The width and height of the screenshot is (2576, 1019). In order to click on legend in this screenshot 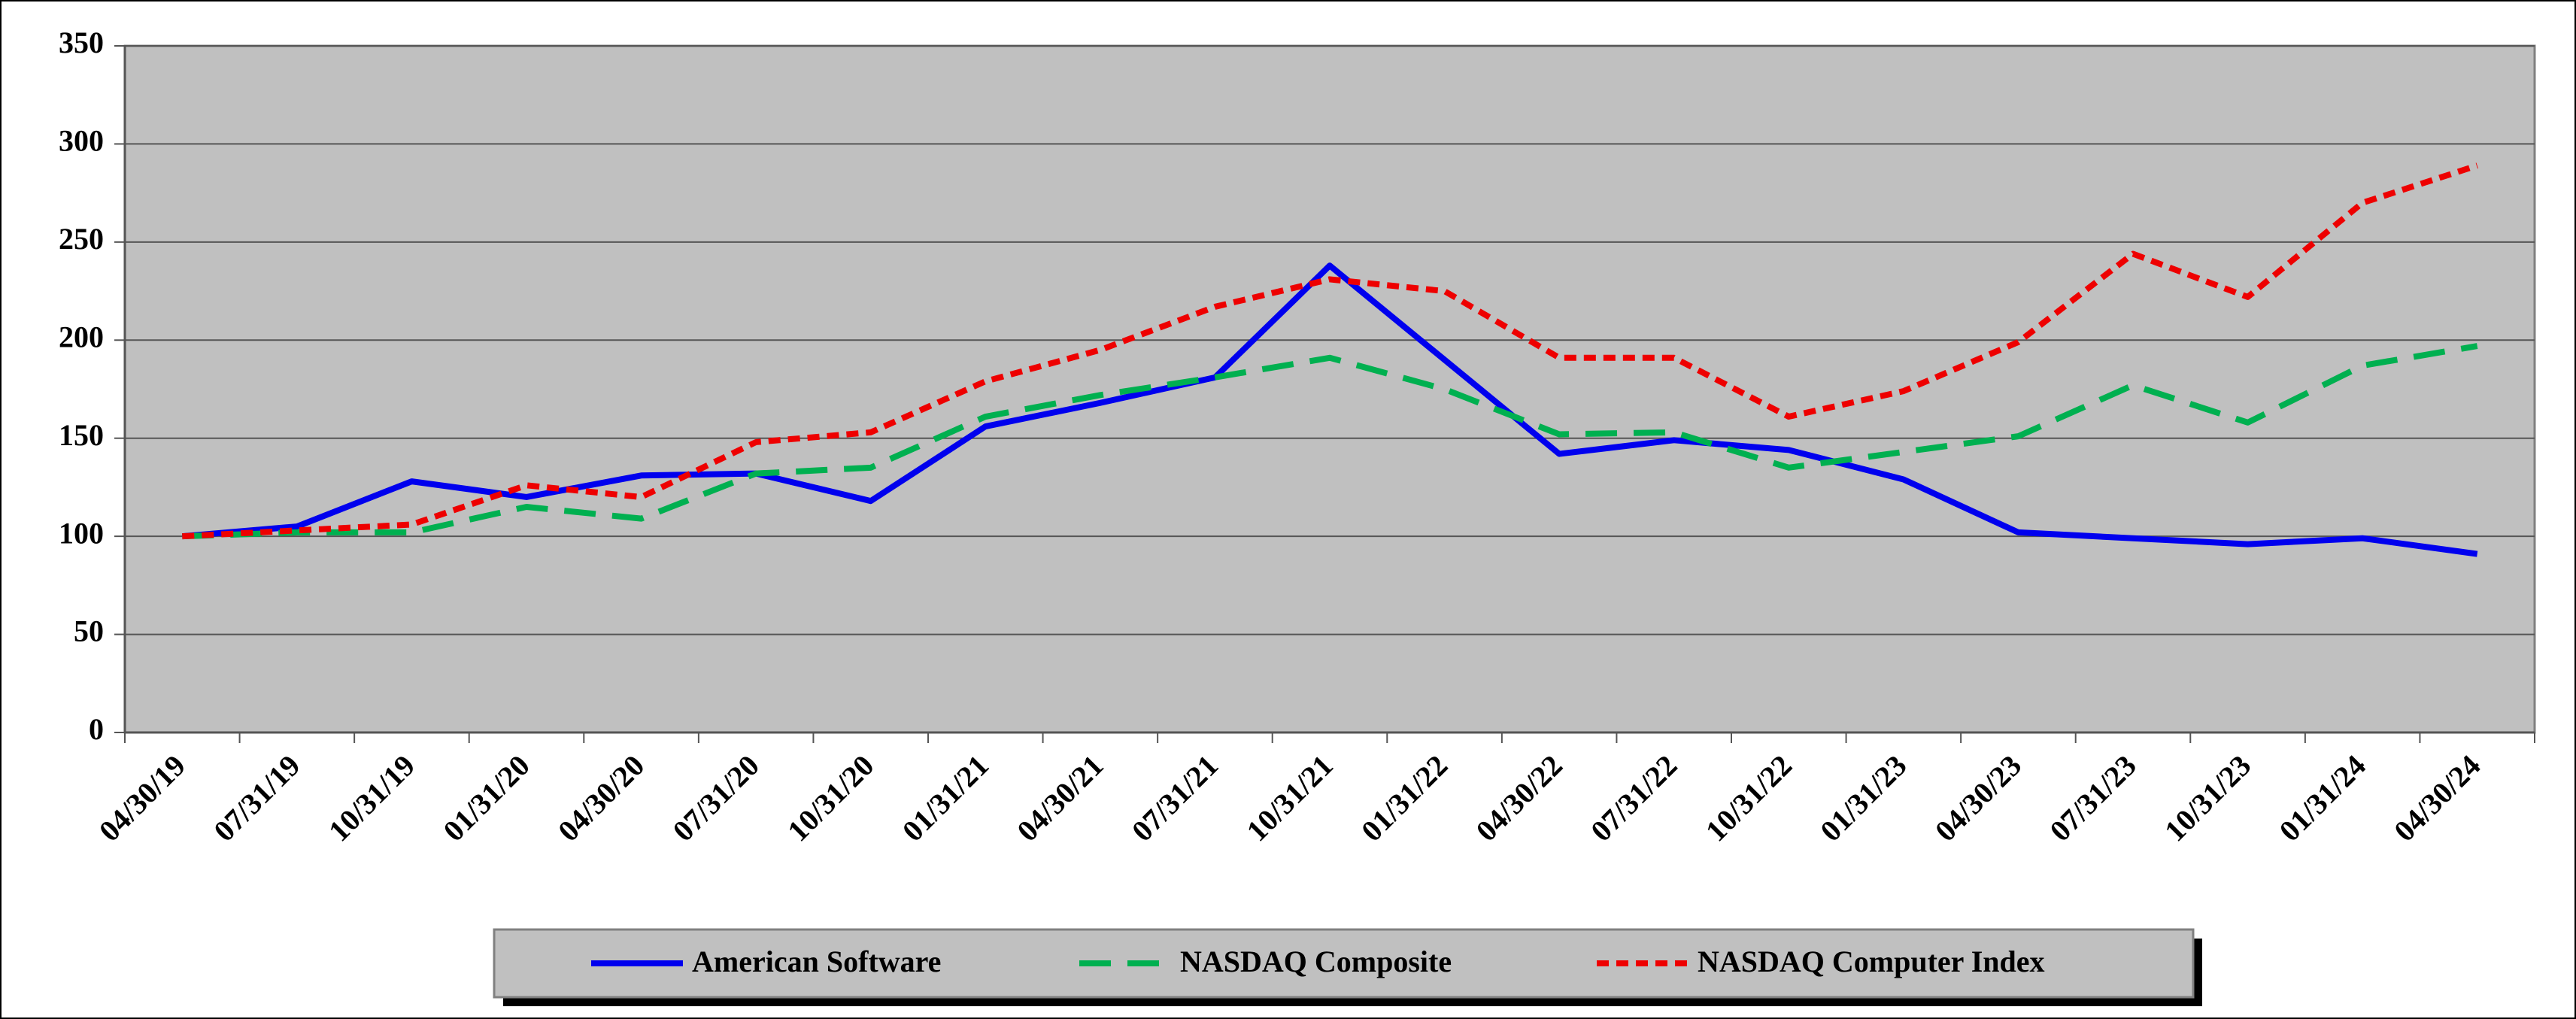, I will do `click(1344, 964)`.